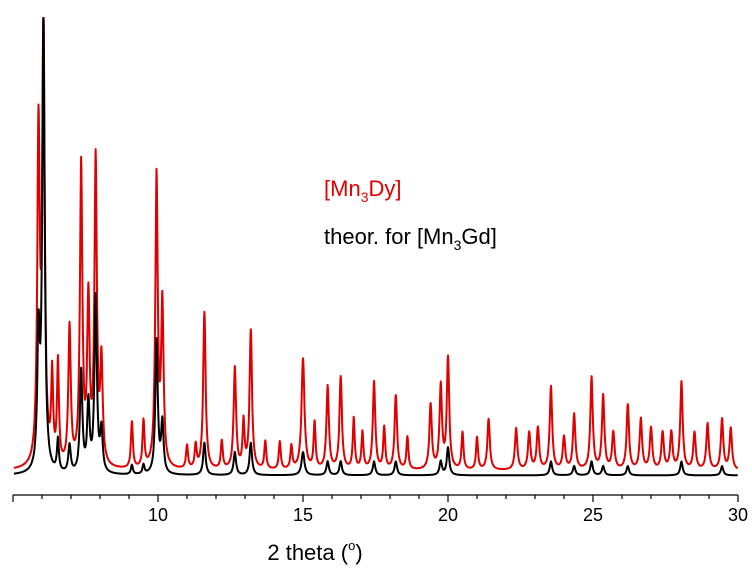 The width and height of the screenshot is (752, 572). Describe the element at coordinates (380, 510) in the screenshot. I see `x-axis-ticks: 10 15 20 25 30` at that location.